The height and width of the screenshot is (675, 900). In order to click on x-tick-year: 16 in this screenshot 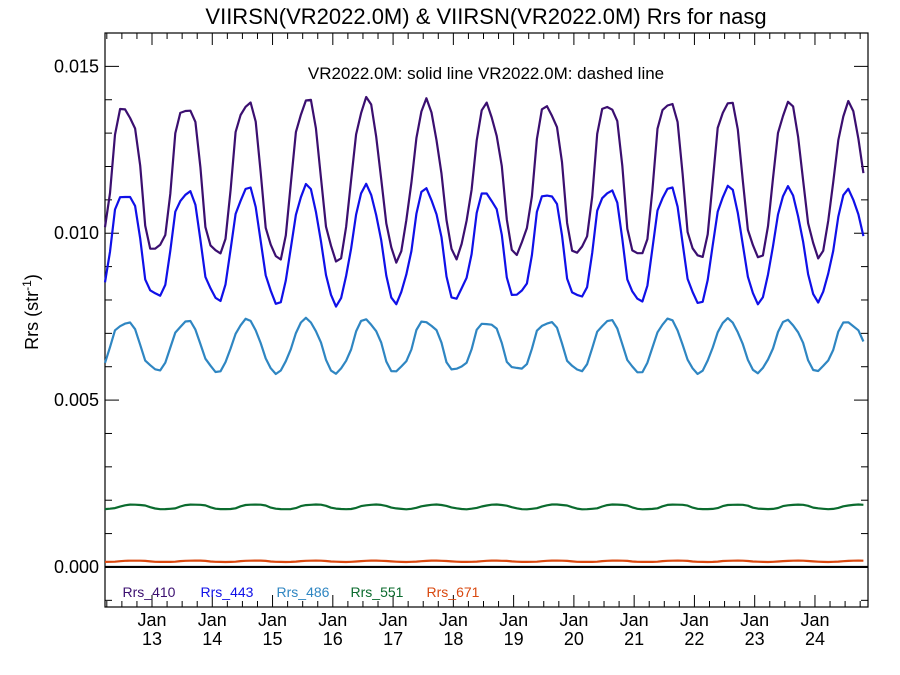, I will do `click(333, 639)`.